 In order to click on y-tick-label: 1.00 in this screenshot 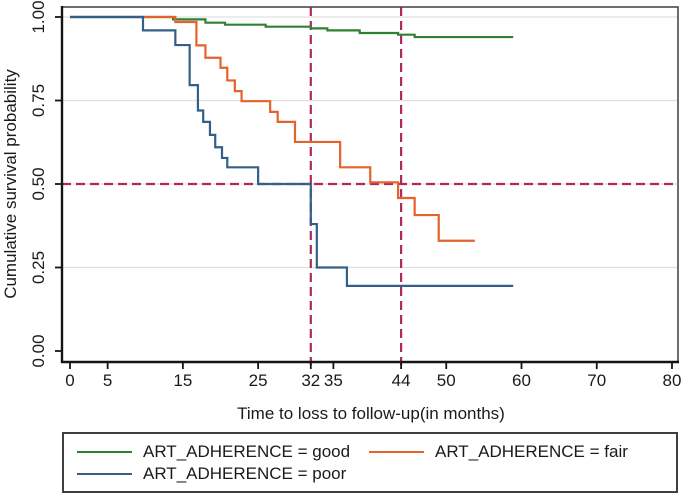, I will do `click(38, 16)`.